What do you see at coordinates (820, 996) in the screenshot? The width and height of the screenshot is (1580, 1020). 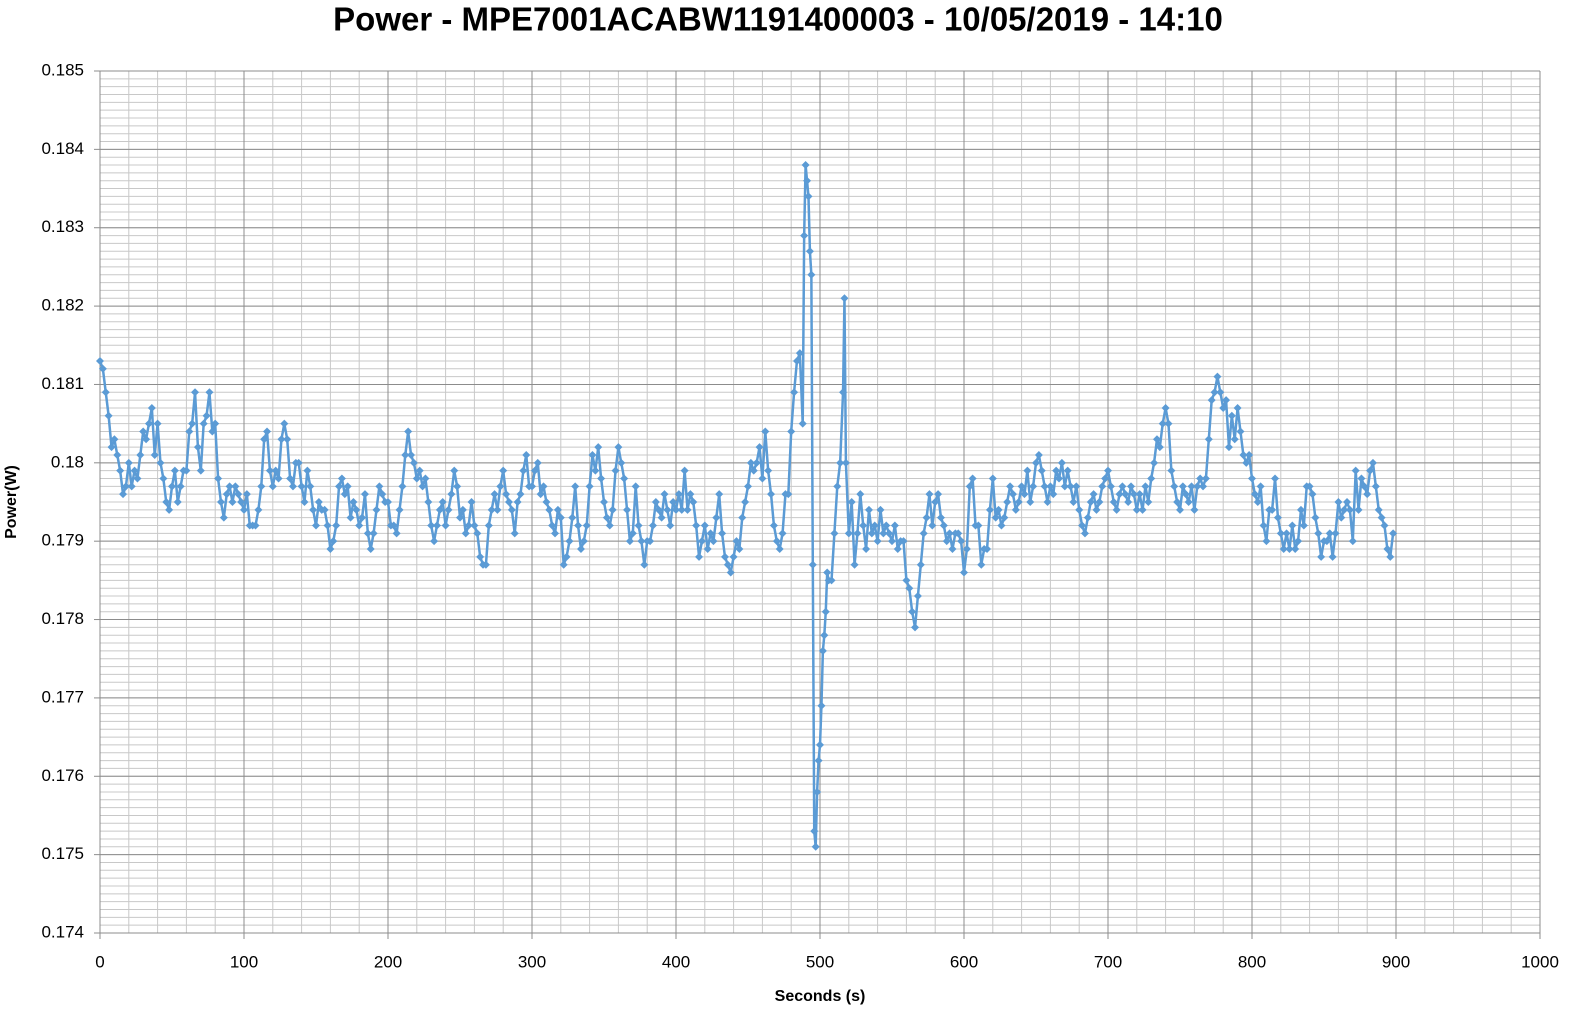 I see `x-axis-label: Seconds (s)` at bounding box center [820, 996].